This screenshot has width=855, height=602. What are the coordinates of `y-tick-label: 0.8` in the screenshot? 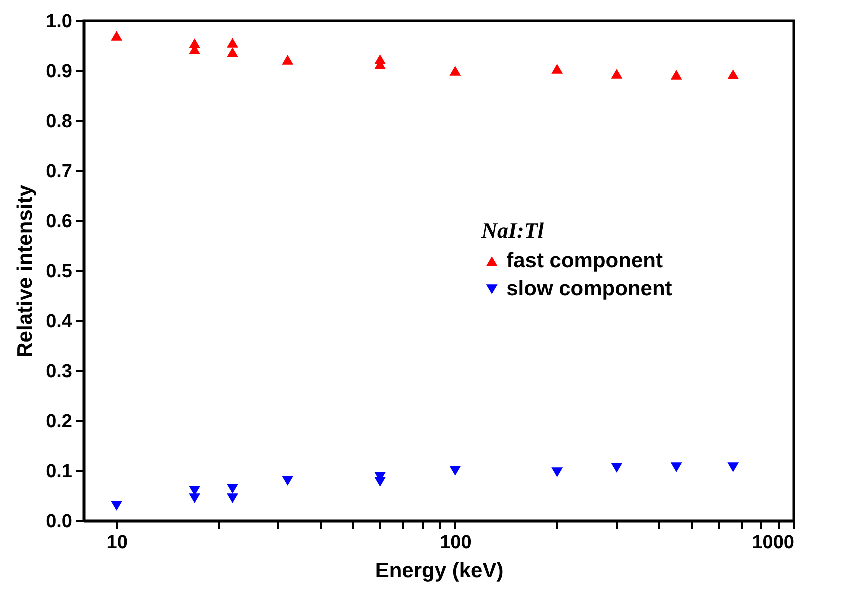 It's located at (59, 122).